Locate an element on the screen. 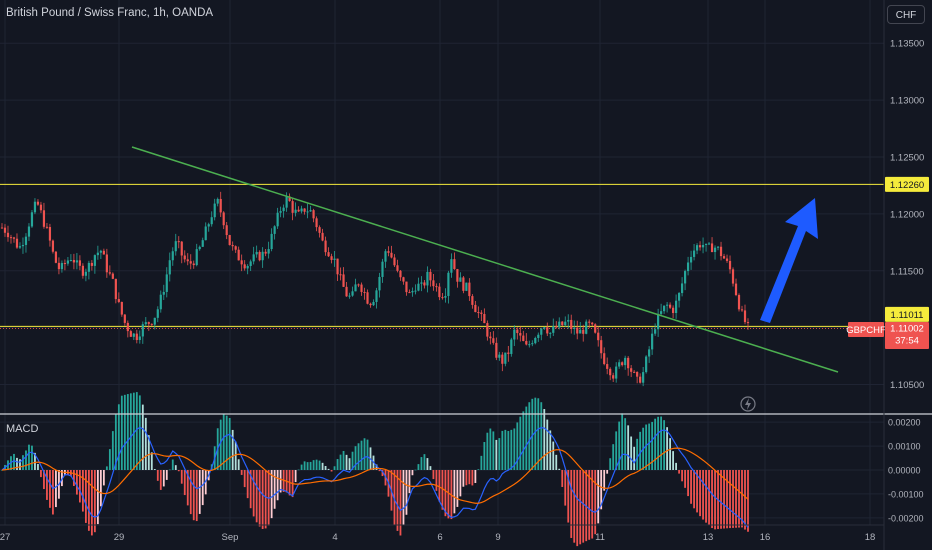 Image resolution: width=932 pixels, height=550 pixels. time-tick-label: 16 is located at coordinates (765, 537).